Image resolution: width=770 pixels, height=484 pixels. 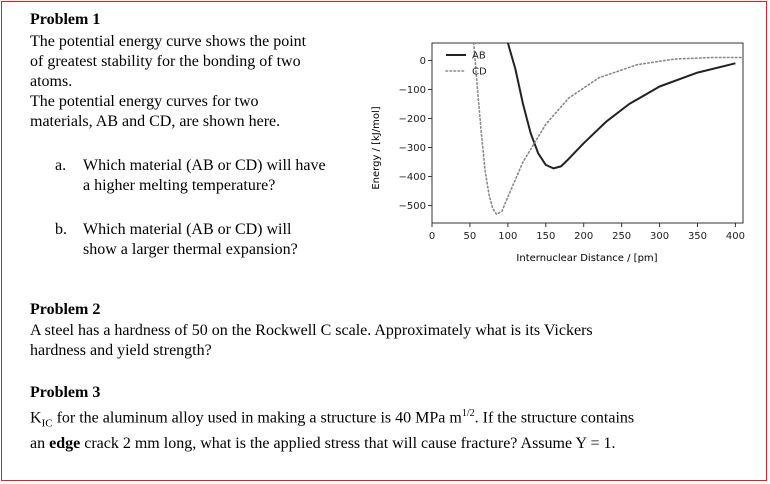 What do you see at coordinates (179, 185) in the screenshot?
I see `question-a-line-2: a higher melting temperature?` at bounding box center [179, 185].